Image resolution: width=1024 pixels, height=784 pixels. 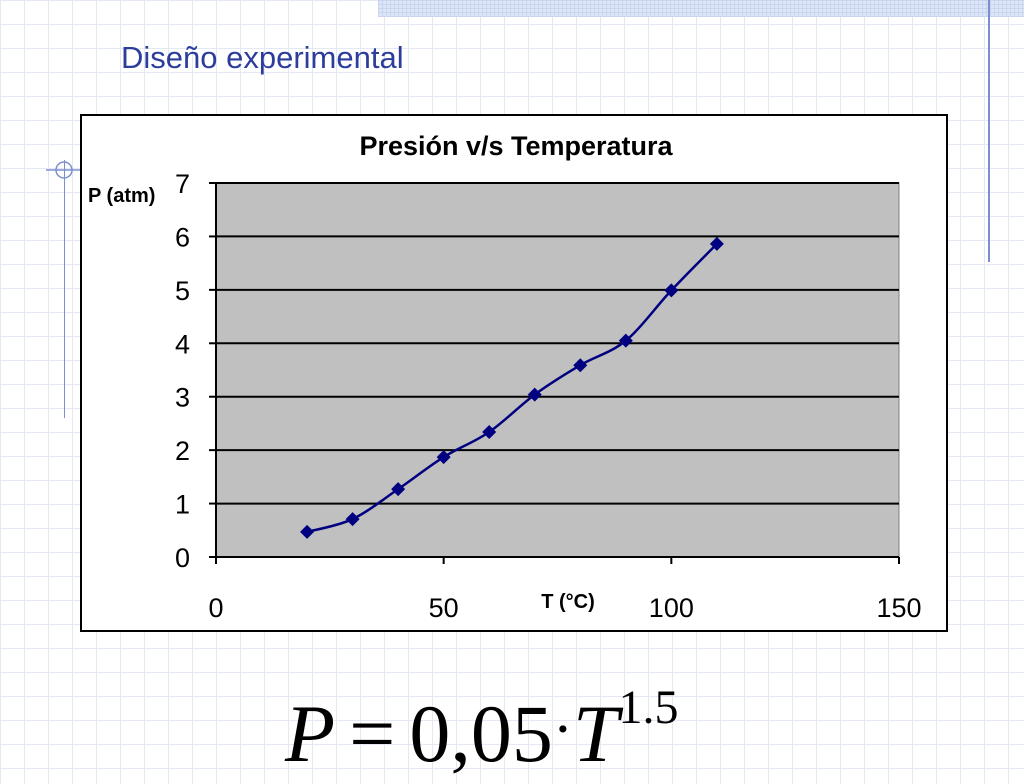 What do you see at coordinates (310, 733) in the screenshot?
I see `formula-lhs: P` at bounding box center [310, 733].